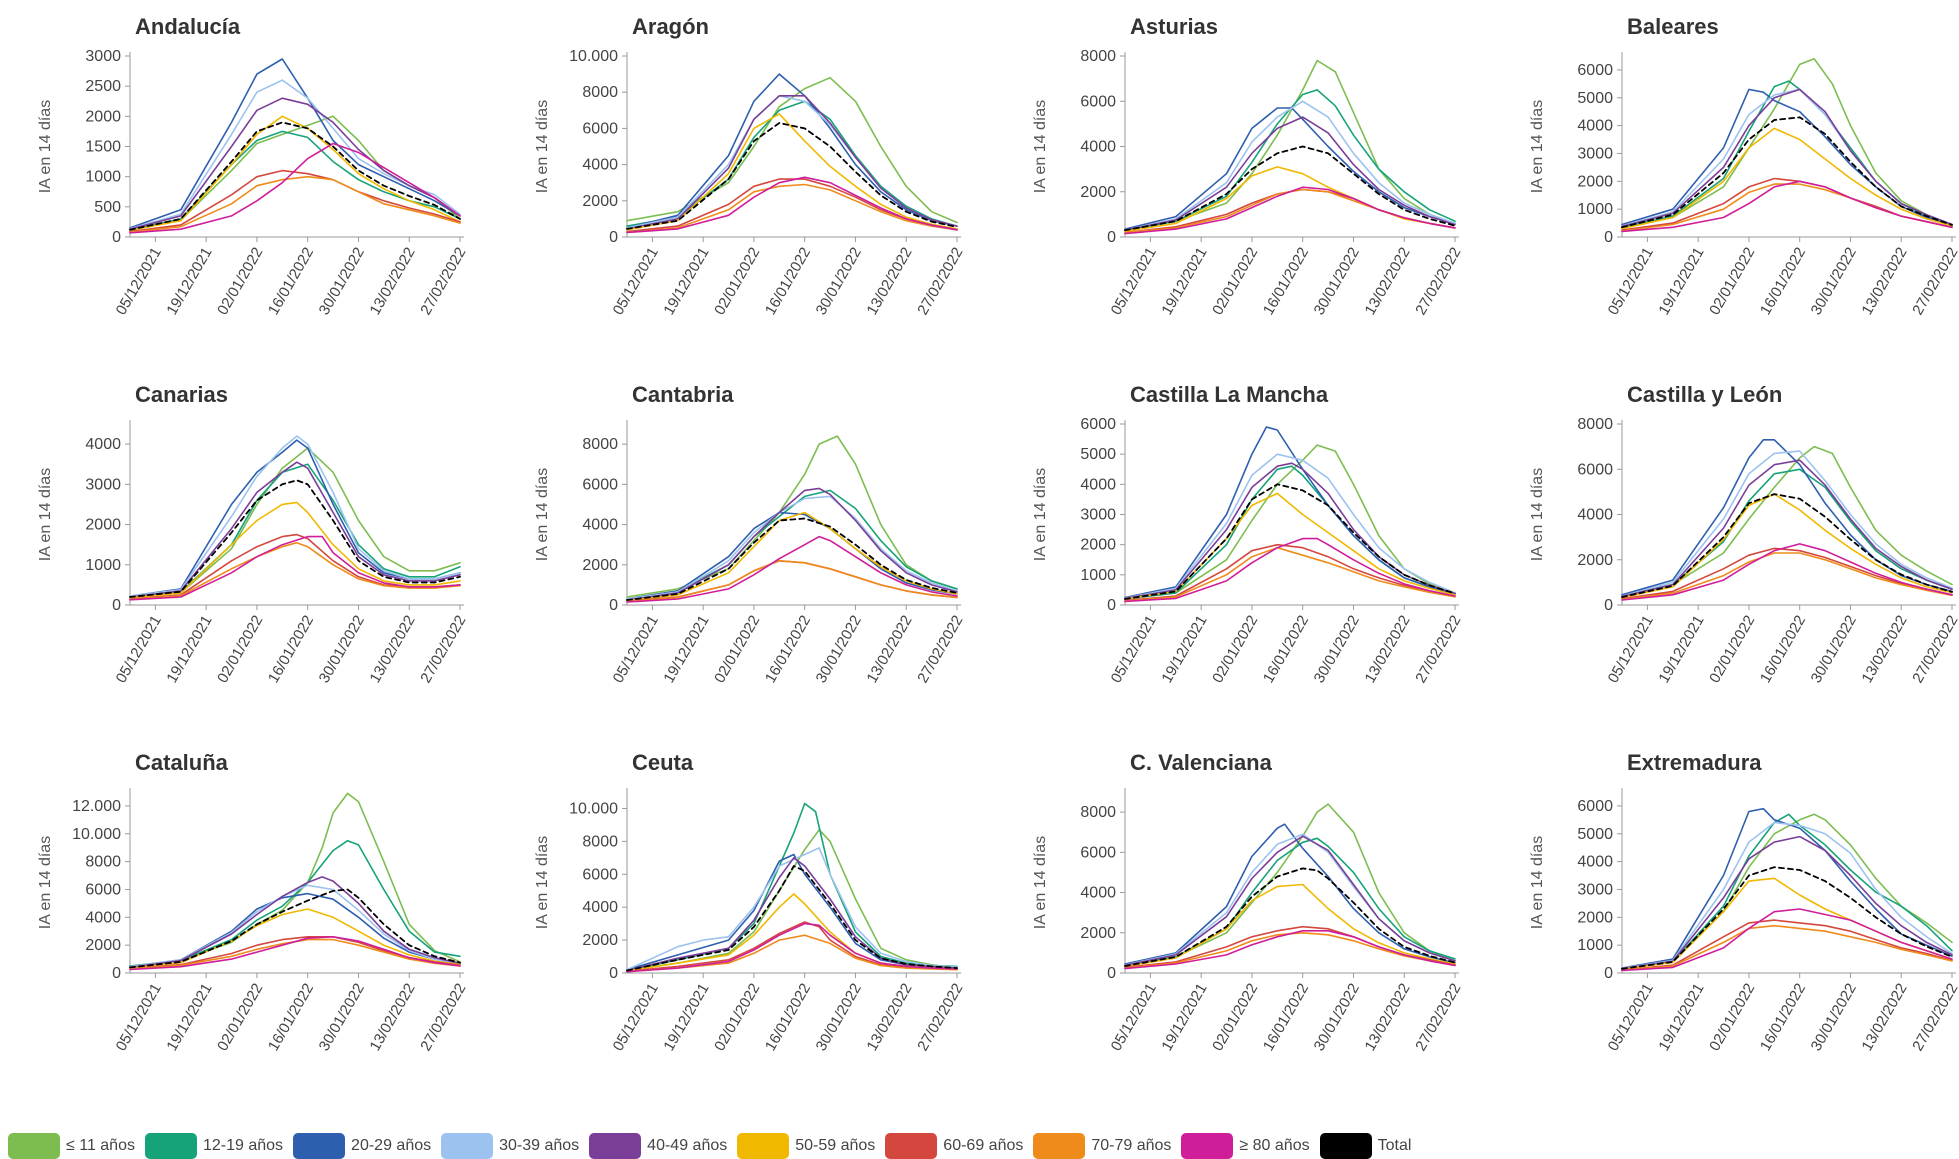 The image size is (1959, 1159). Describe the element at coordinates (510, 1146) in the screenshot. I see `legend-item-30-39: 30-39 años` at that location.